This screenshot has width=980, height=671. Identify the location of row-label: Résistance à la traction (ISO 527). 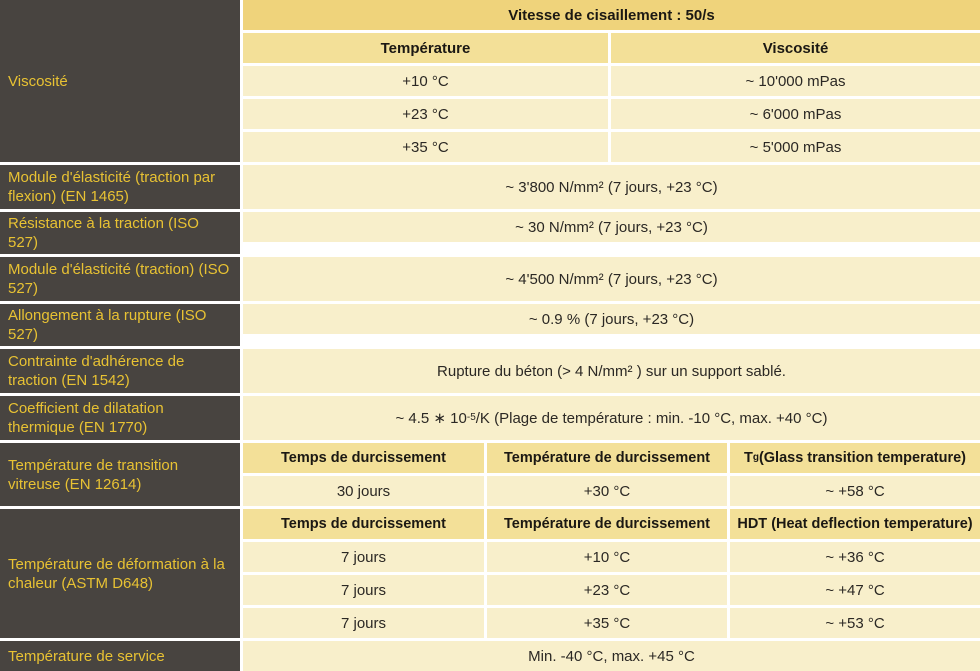
(120, 233).